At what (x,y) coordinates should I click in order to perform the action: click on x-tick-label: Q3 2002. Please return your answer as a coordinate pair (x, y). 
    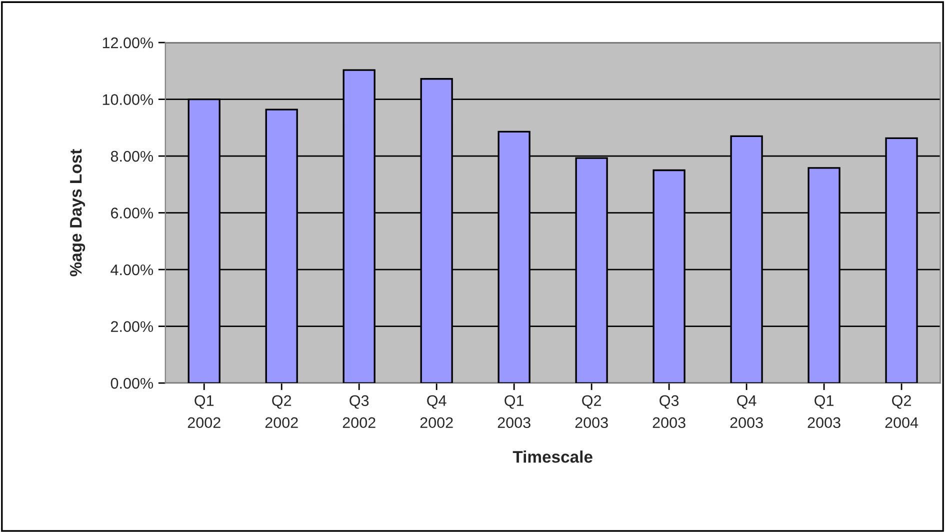
    Looking at the image, I should click on (359, 411).